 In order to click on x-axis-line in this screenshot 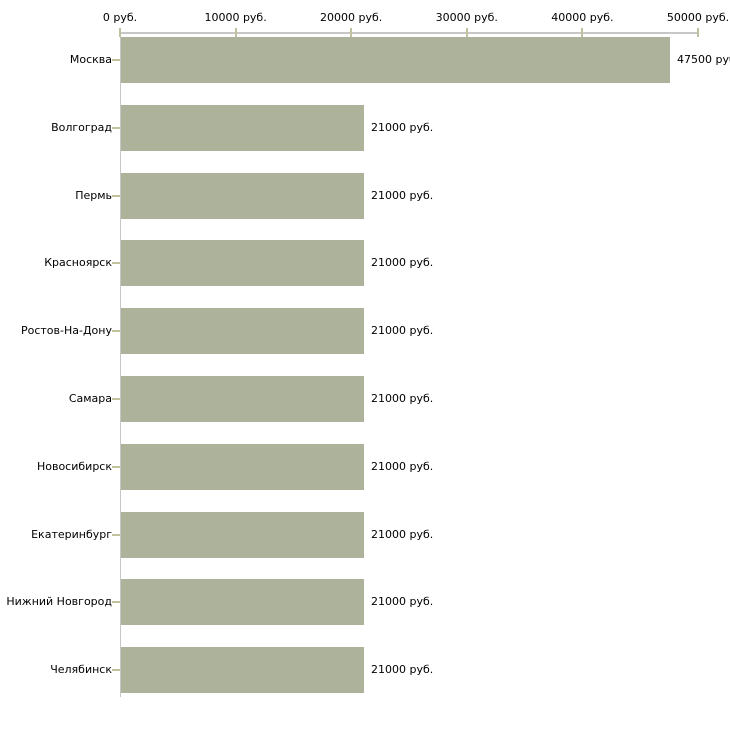, I will do `click(409, 33)`.